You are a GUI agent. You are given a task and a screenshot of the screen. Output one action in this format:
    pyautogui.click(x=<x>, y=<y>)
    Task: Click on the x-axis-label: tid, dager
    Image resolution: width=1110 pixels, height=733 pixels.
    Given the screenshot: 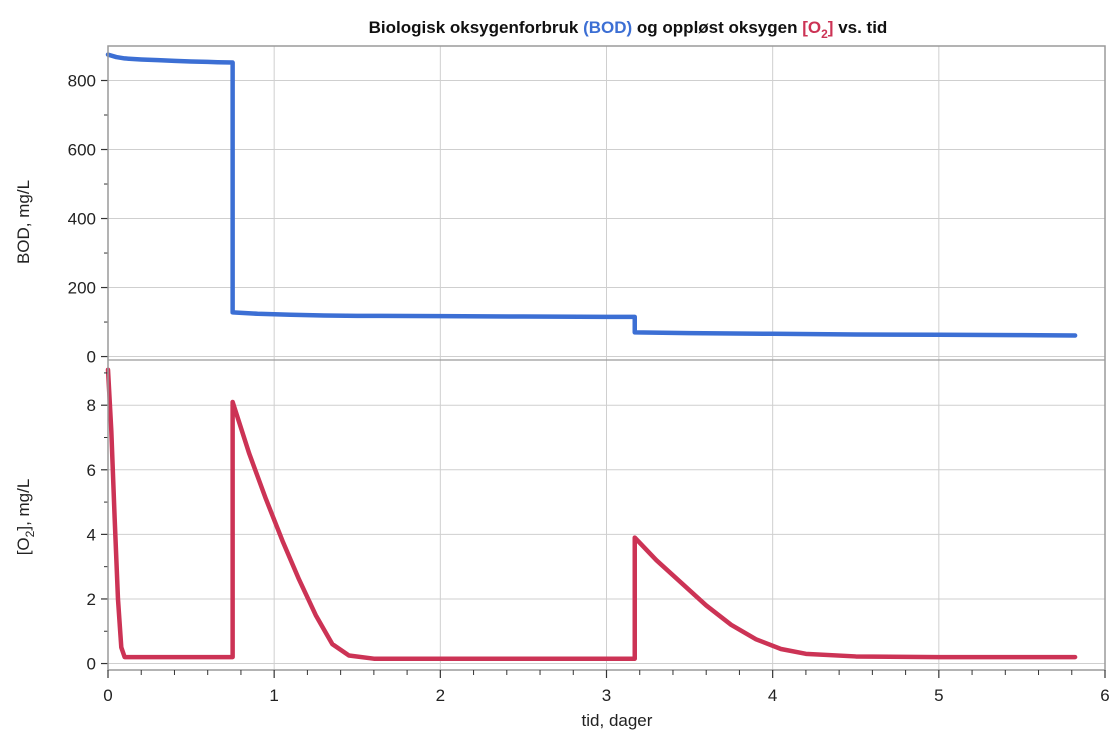 What is the action you would take?
    pyautogui.click(x=617, y=720)
    